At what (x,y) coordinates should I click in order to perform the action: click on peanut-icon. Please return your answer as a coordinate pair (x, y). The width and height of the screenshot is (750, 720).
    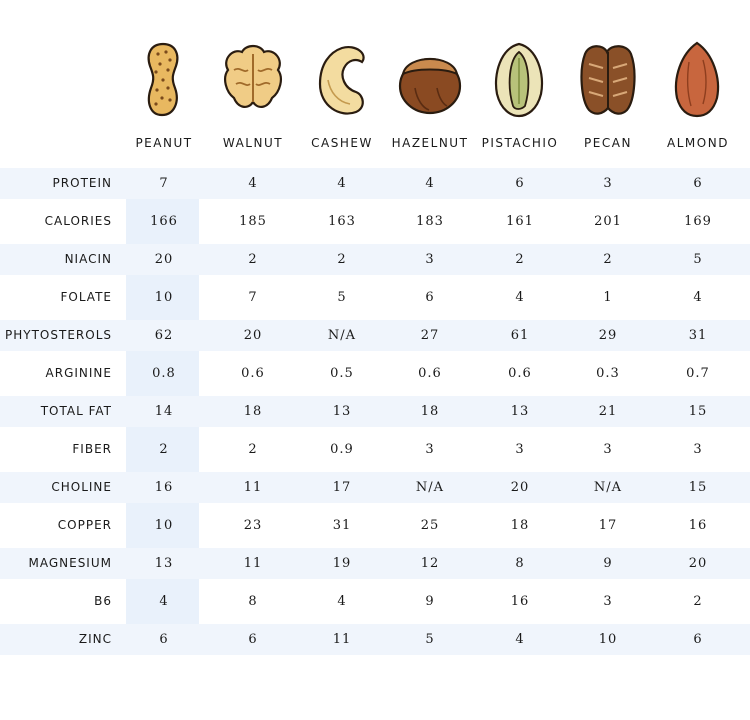
    Looking at the image, I should click on (163, 79).